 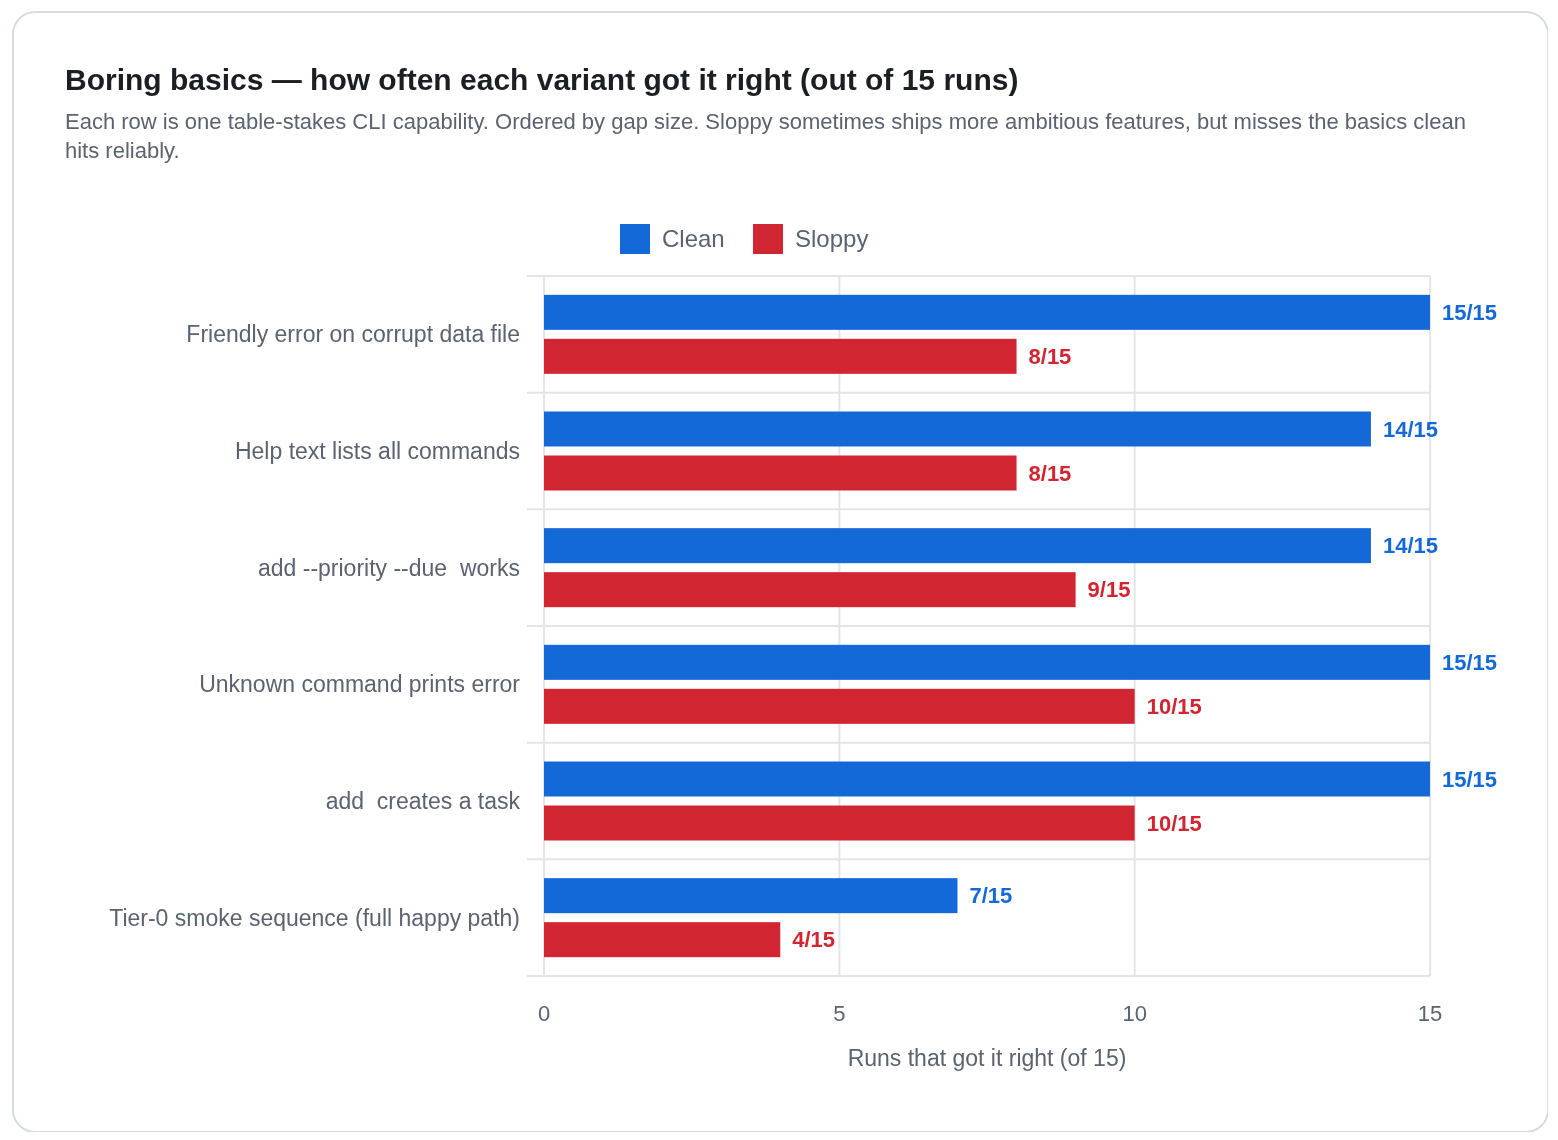 What do you see at coordinates (765, 136) in the screenshot?
I see `chart-subtitle: Each row is one table-stakes CLI capability. Ordered by gap size. Sloppy sometimes ships more ambitious features, but misses the basics clean hits reliably.` at bounding box center [765, 136].